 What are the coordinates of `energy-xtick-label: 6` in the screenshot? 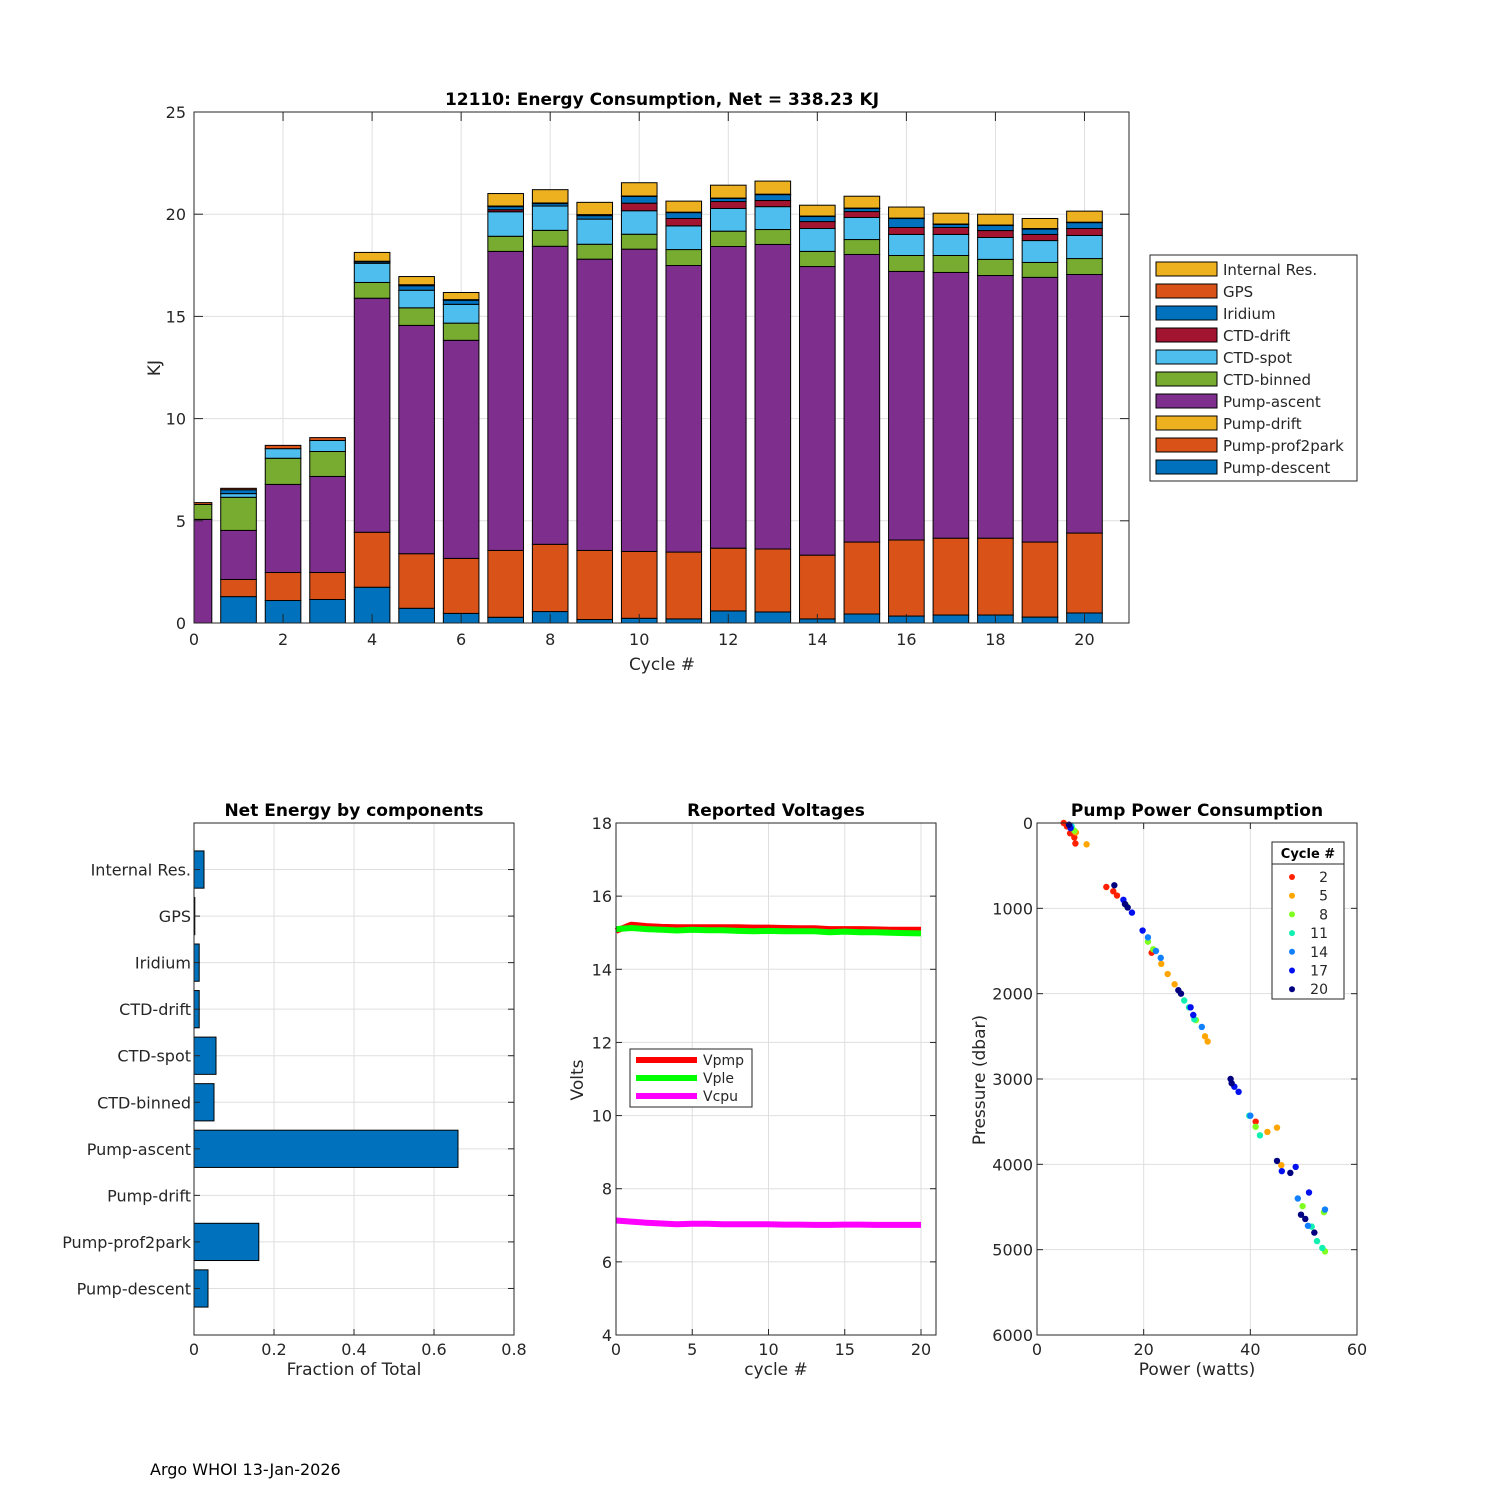 It's located at (461, 639).